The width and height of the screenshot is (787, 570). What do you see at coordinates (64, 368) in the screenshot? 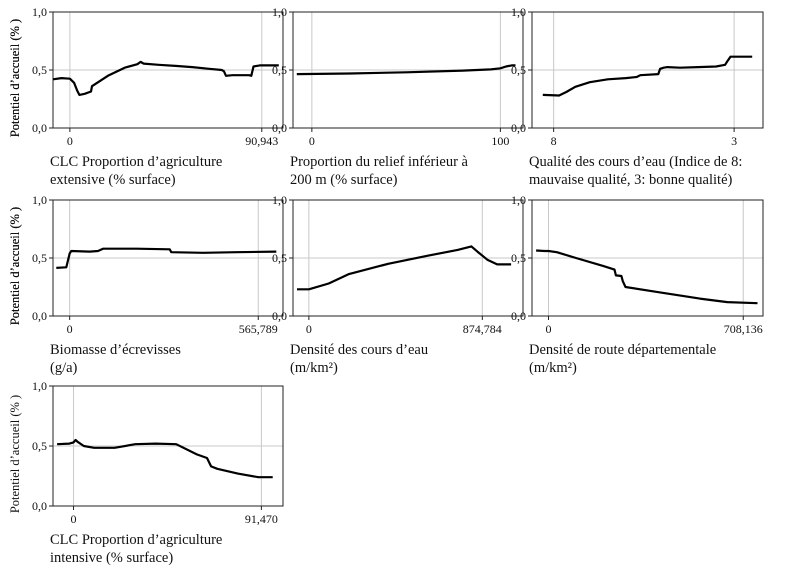
I see `x-axis-label-line: (g/a)` at bounding box center [64, 368].